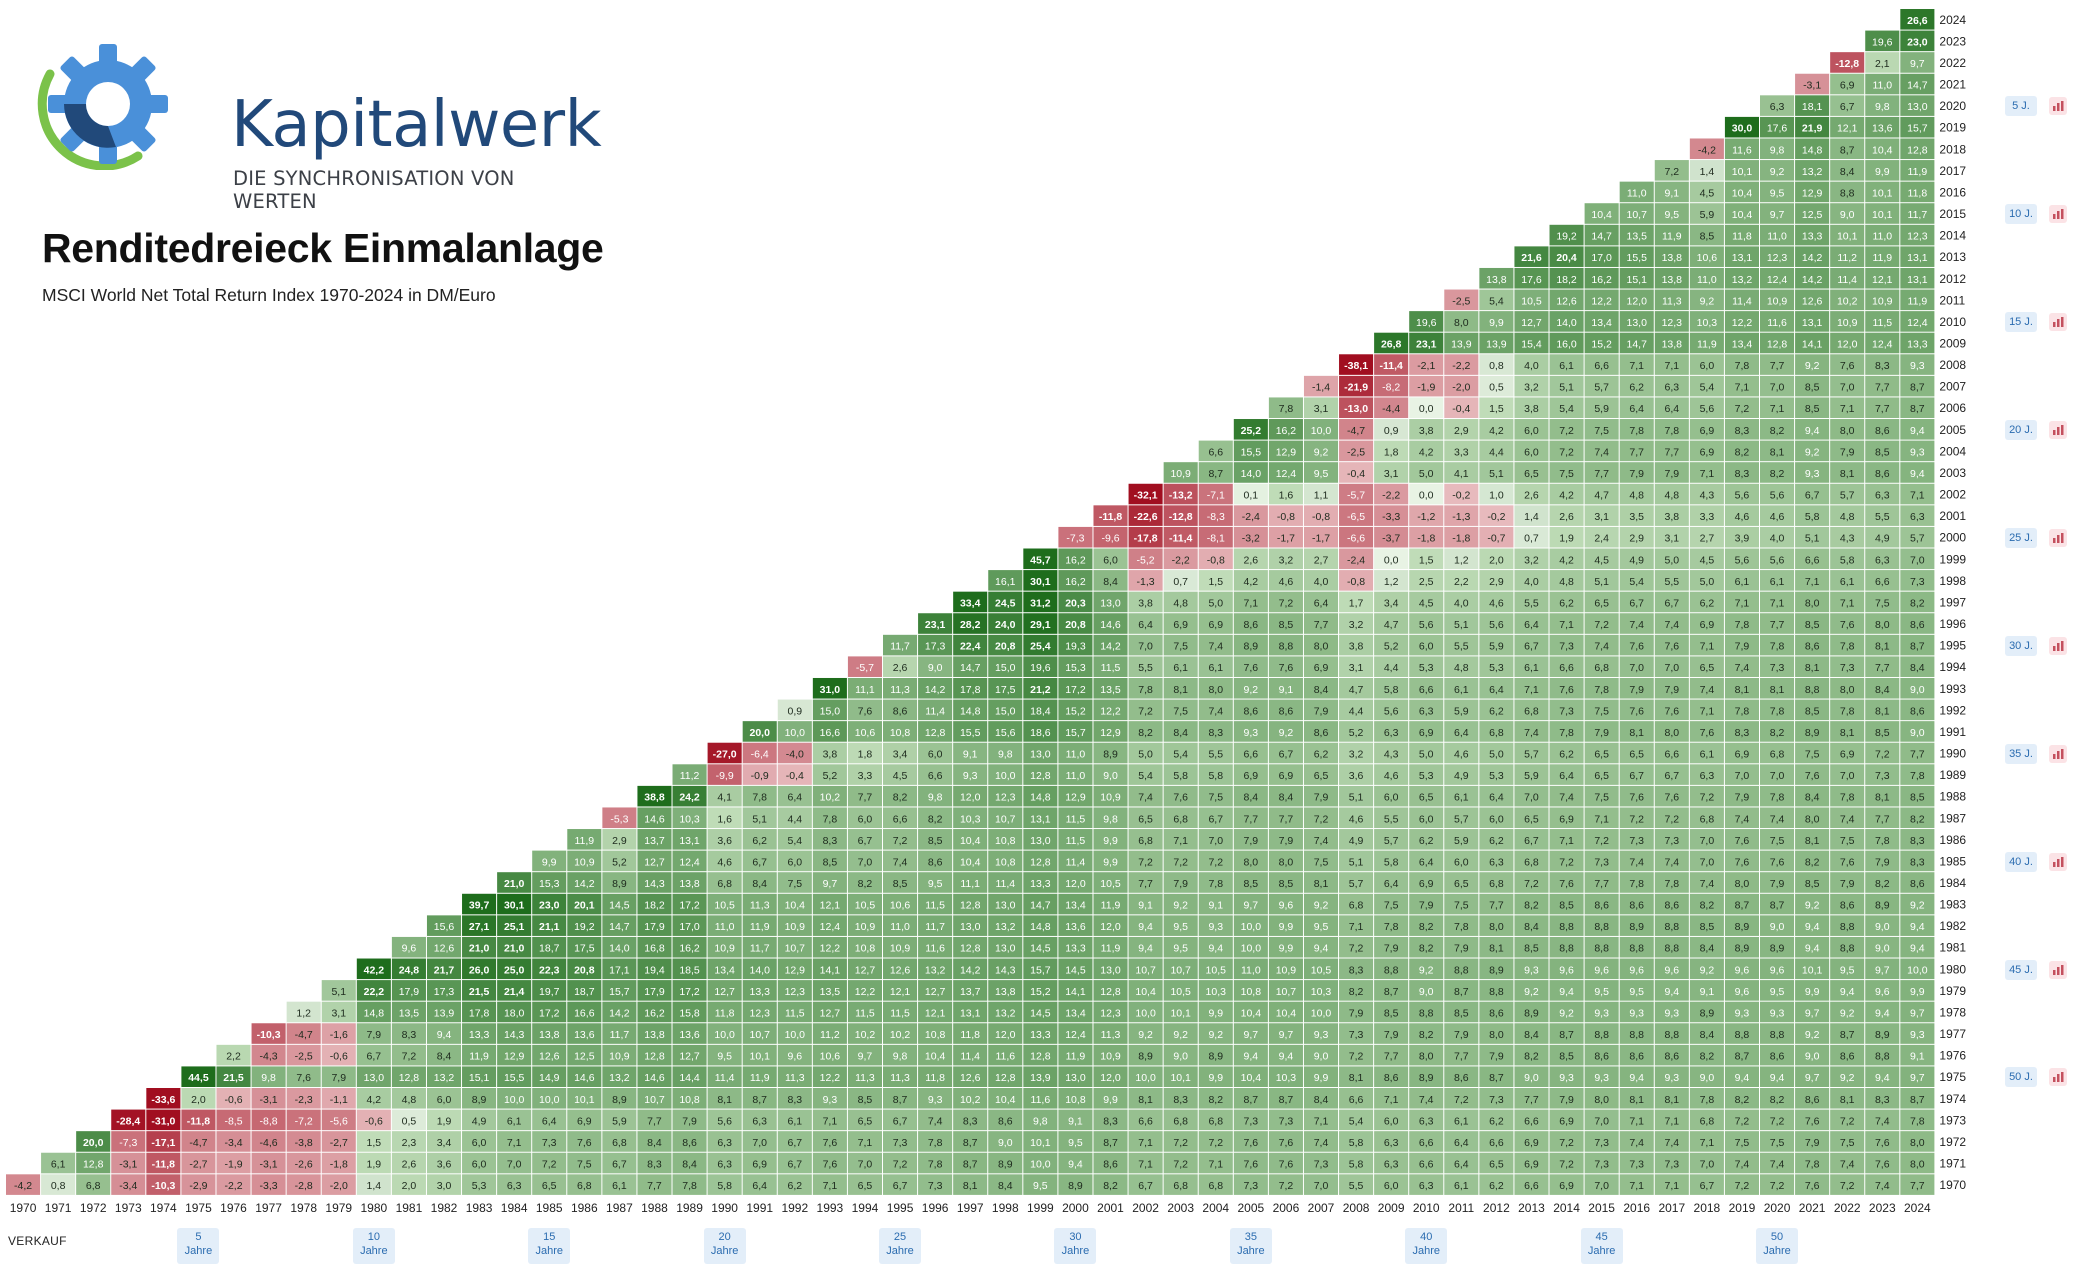 This screenshot has height=1270, width=2077. I want to click on heatmap-cell: 5,7, so click(1391, 839).